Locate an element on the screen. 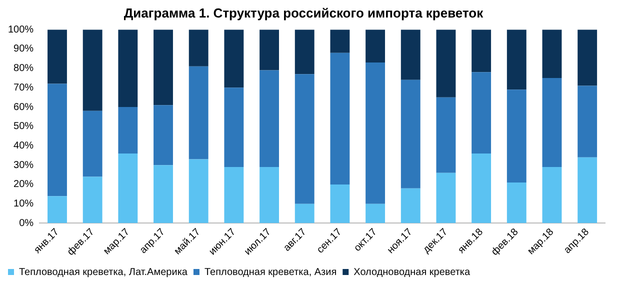  y-tick-label: 20% is located at coordinates (24, 184).